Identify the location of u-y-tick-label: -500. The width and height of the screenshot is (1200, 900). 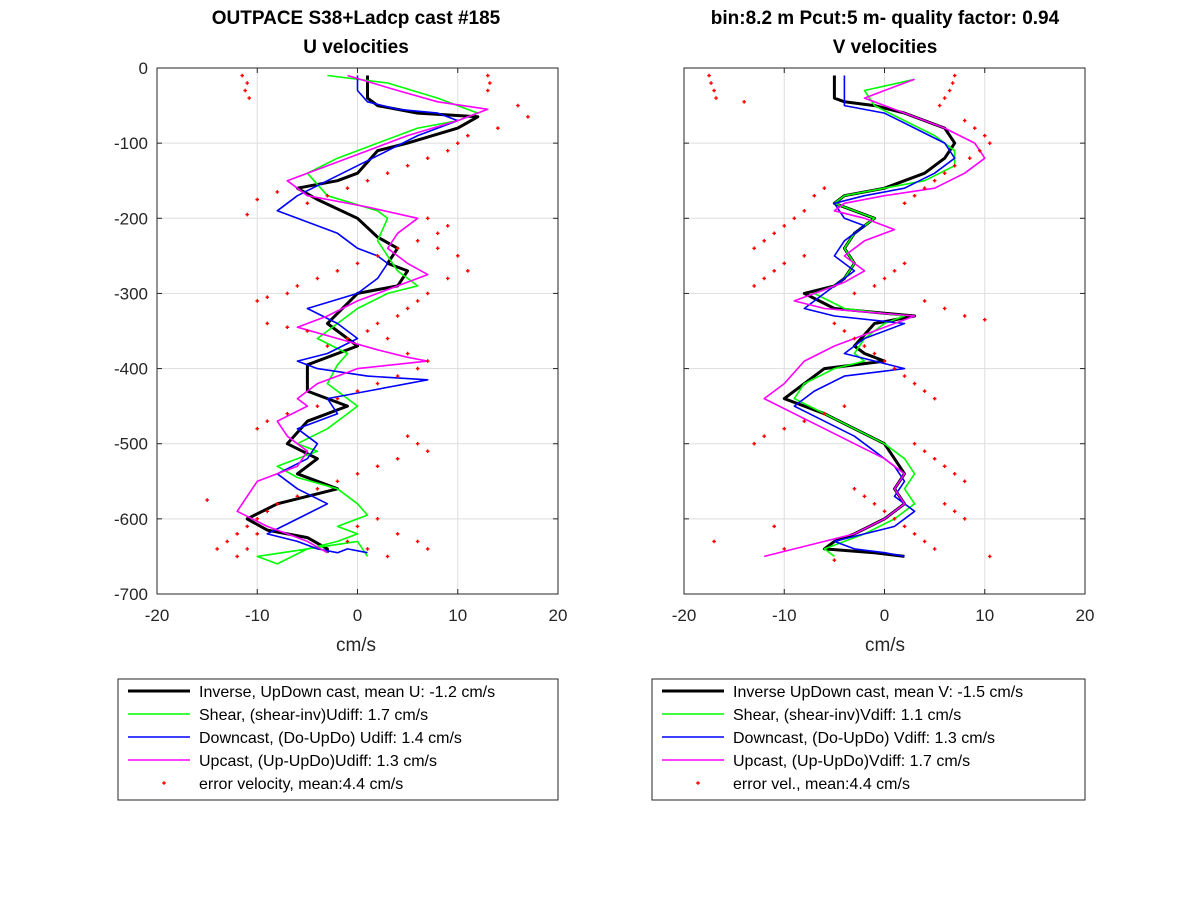
(131, 444).